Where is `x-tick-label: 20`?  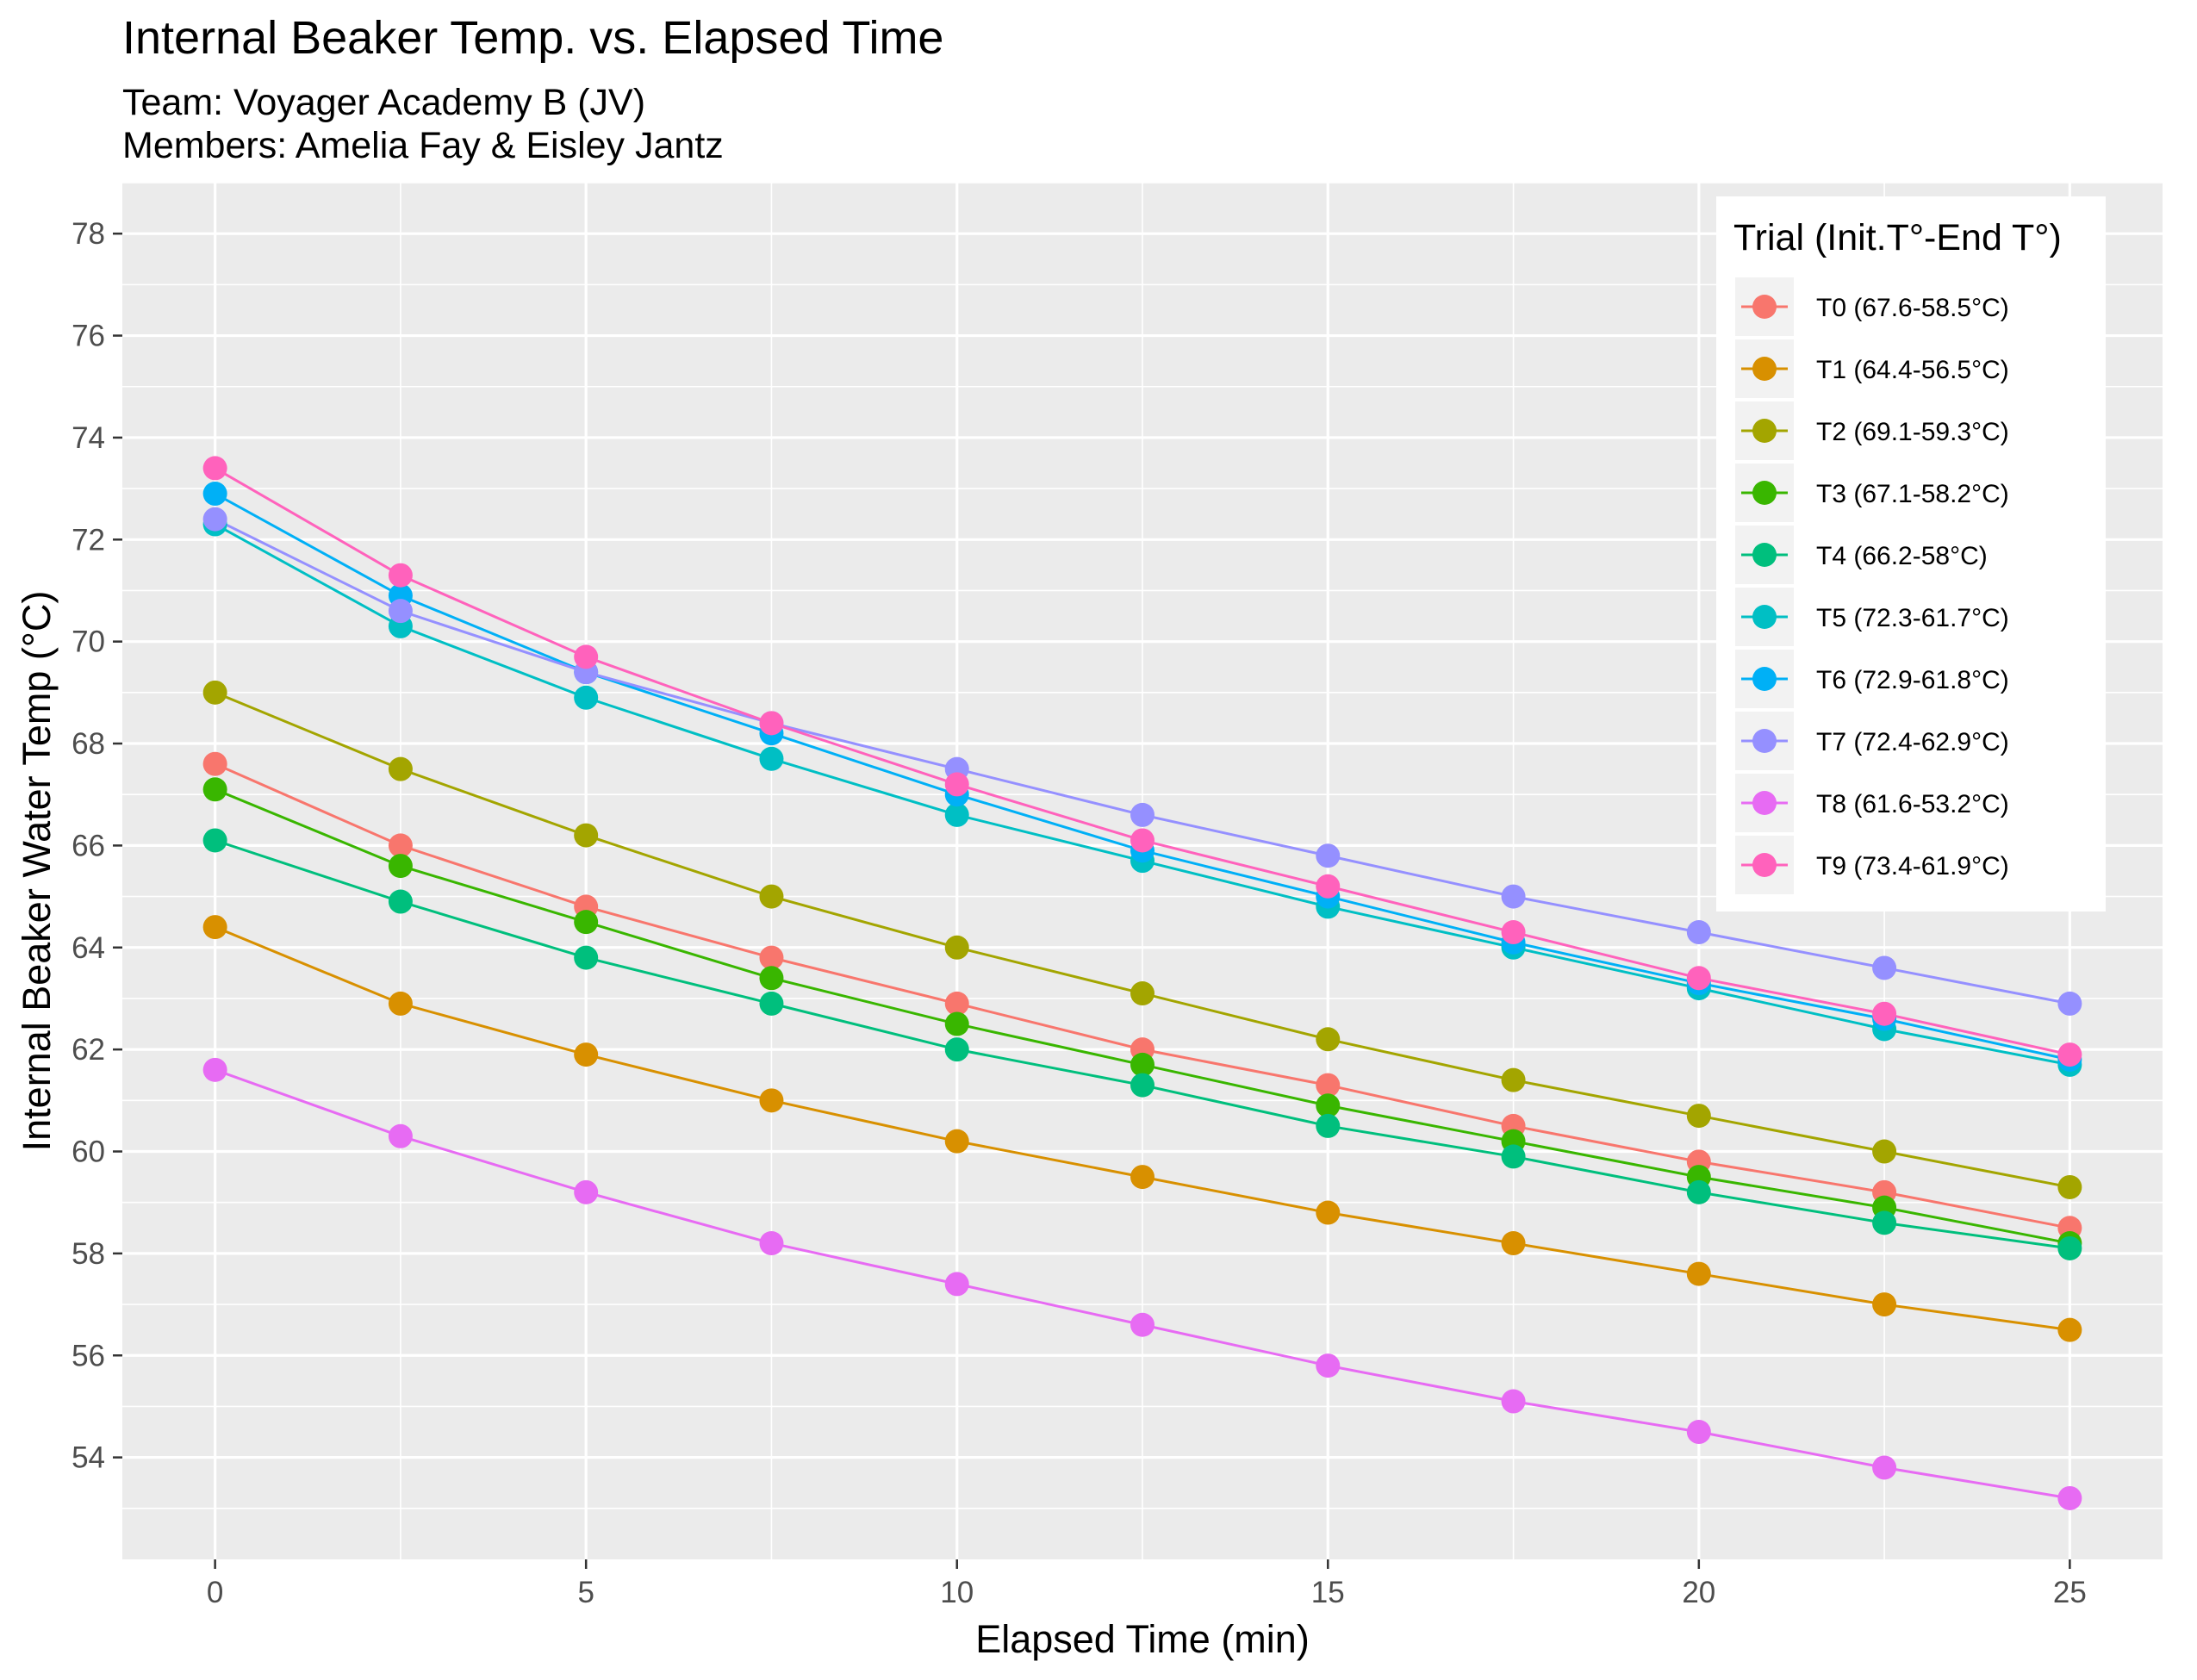
x-tick-label: 20 is located at coordinates (1698, 1593).